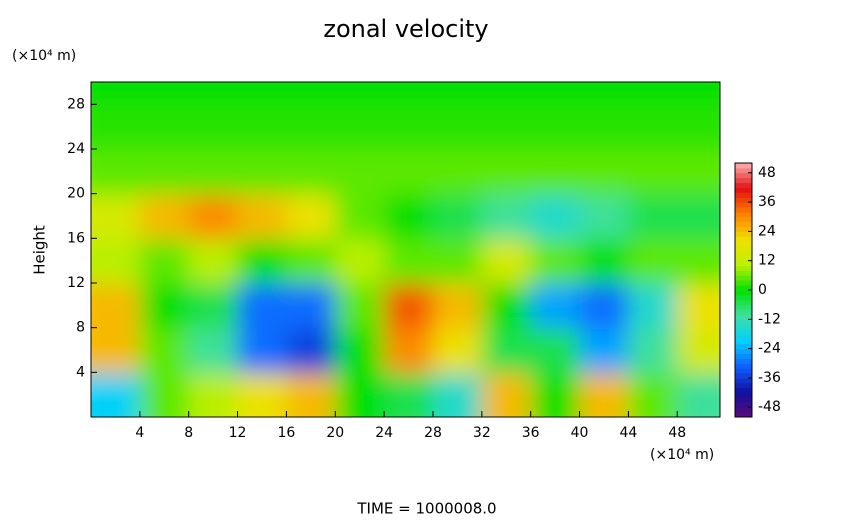 The image size is (854, 523). Describe the element at coordinates (44, 56) in the screenshot. I see `y-unit: (×10⁴ m)` at that location.